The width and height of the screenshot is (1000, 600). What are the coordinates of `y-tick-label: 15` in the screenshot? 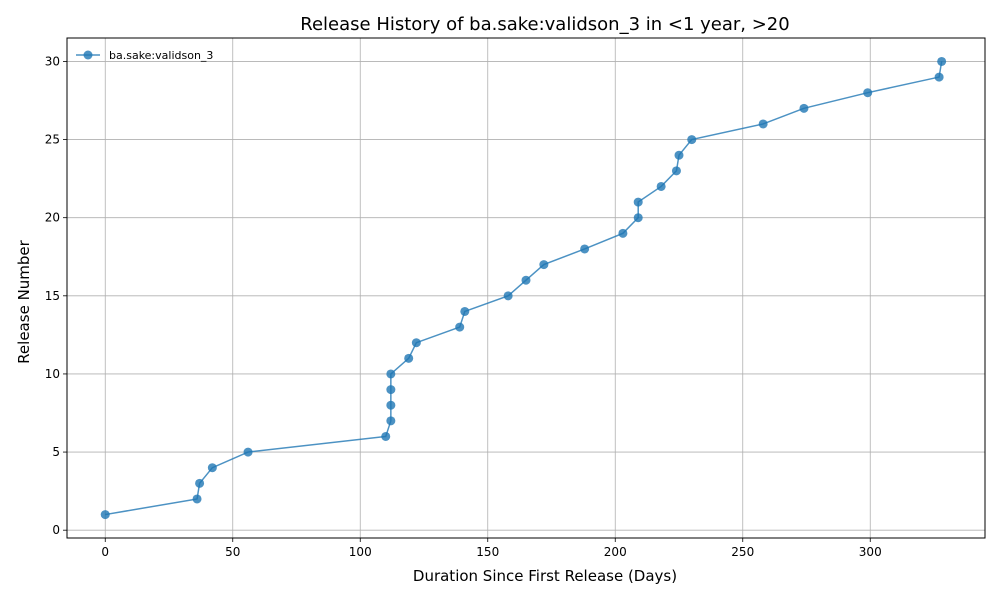 It's located at (52, 296).